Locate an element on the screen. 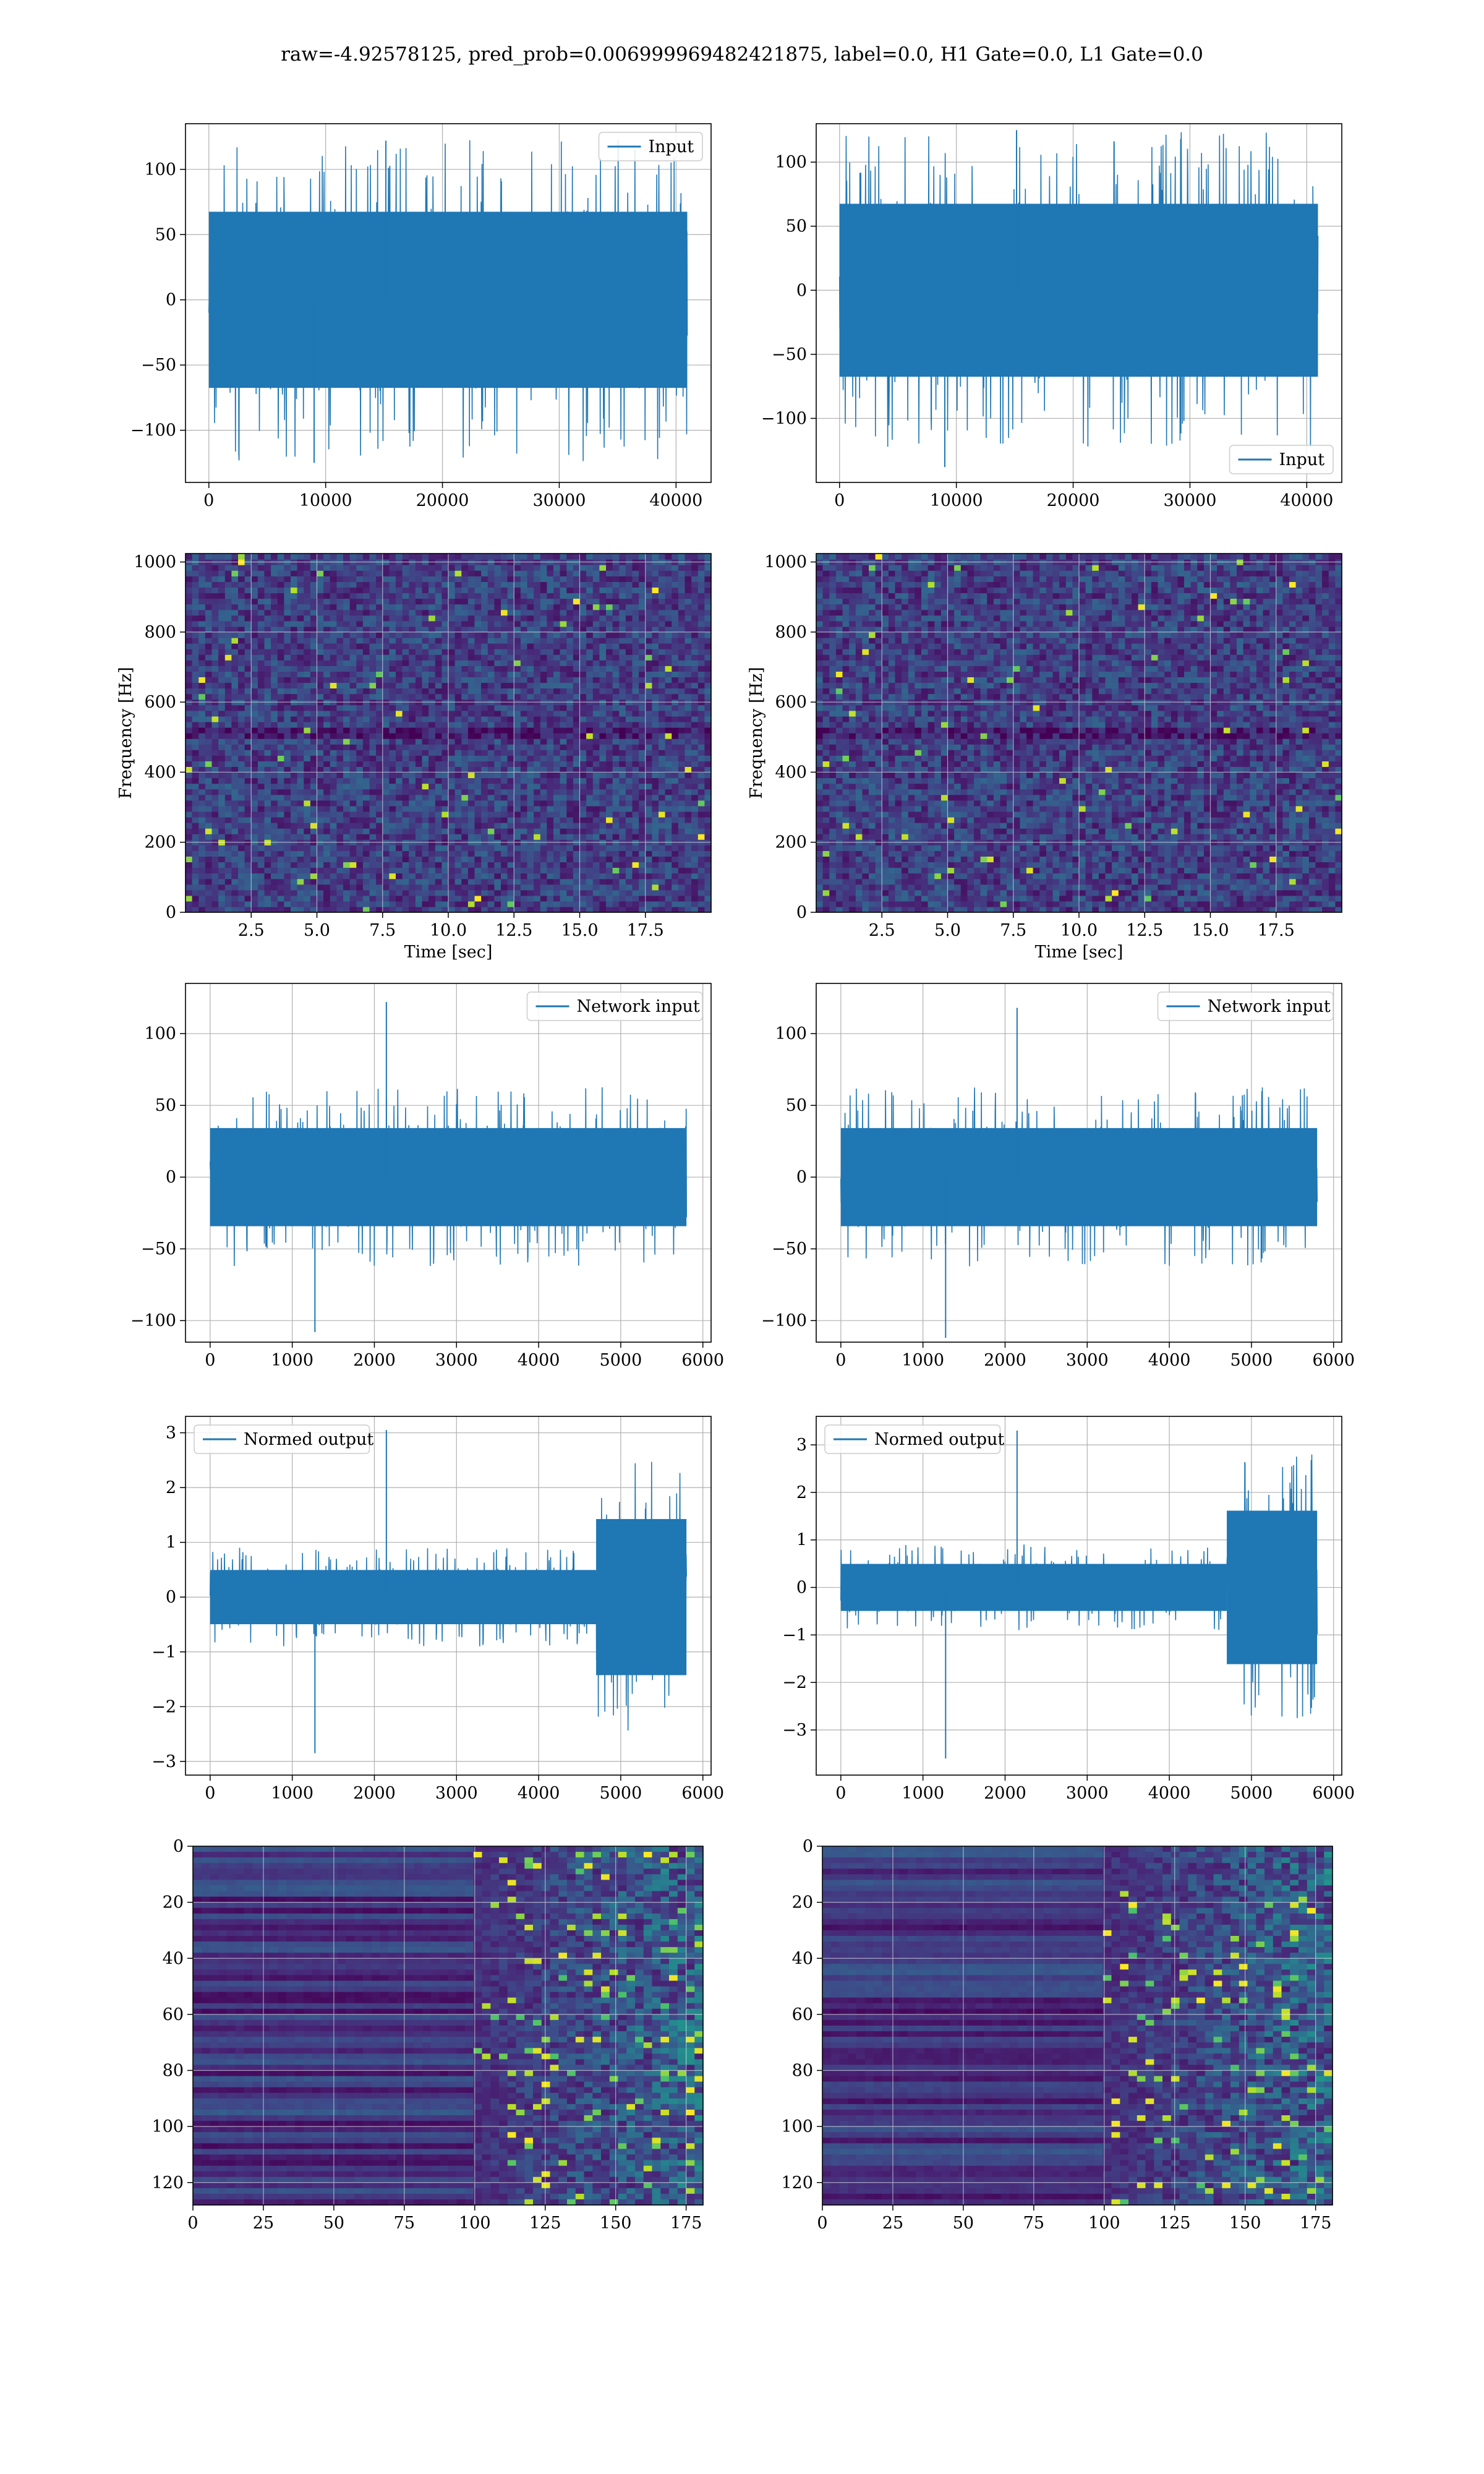 Image resolution: width=1484 pixels, height=2474 pixels. axes-frame is located at coordinates (448, 303).